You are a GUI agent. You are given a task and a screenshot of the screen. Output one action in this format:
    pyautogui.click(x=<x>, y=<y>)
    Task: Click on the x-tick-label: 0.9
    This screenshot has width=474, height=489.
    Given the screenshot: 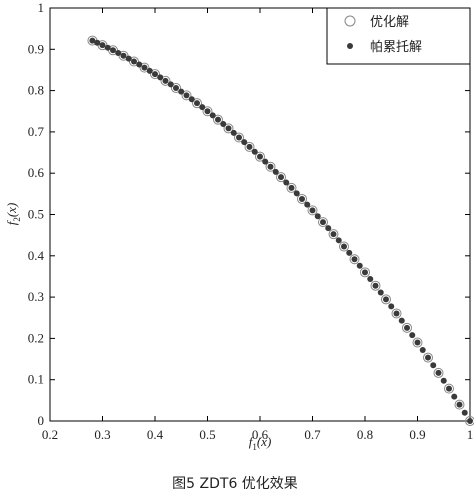 What is the action you would take?
    pyautogui.click(x=417, y=434)
    